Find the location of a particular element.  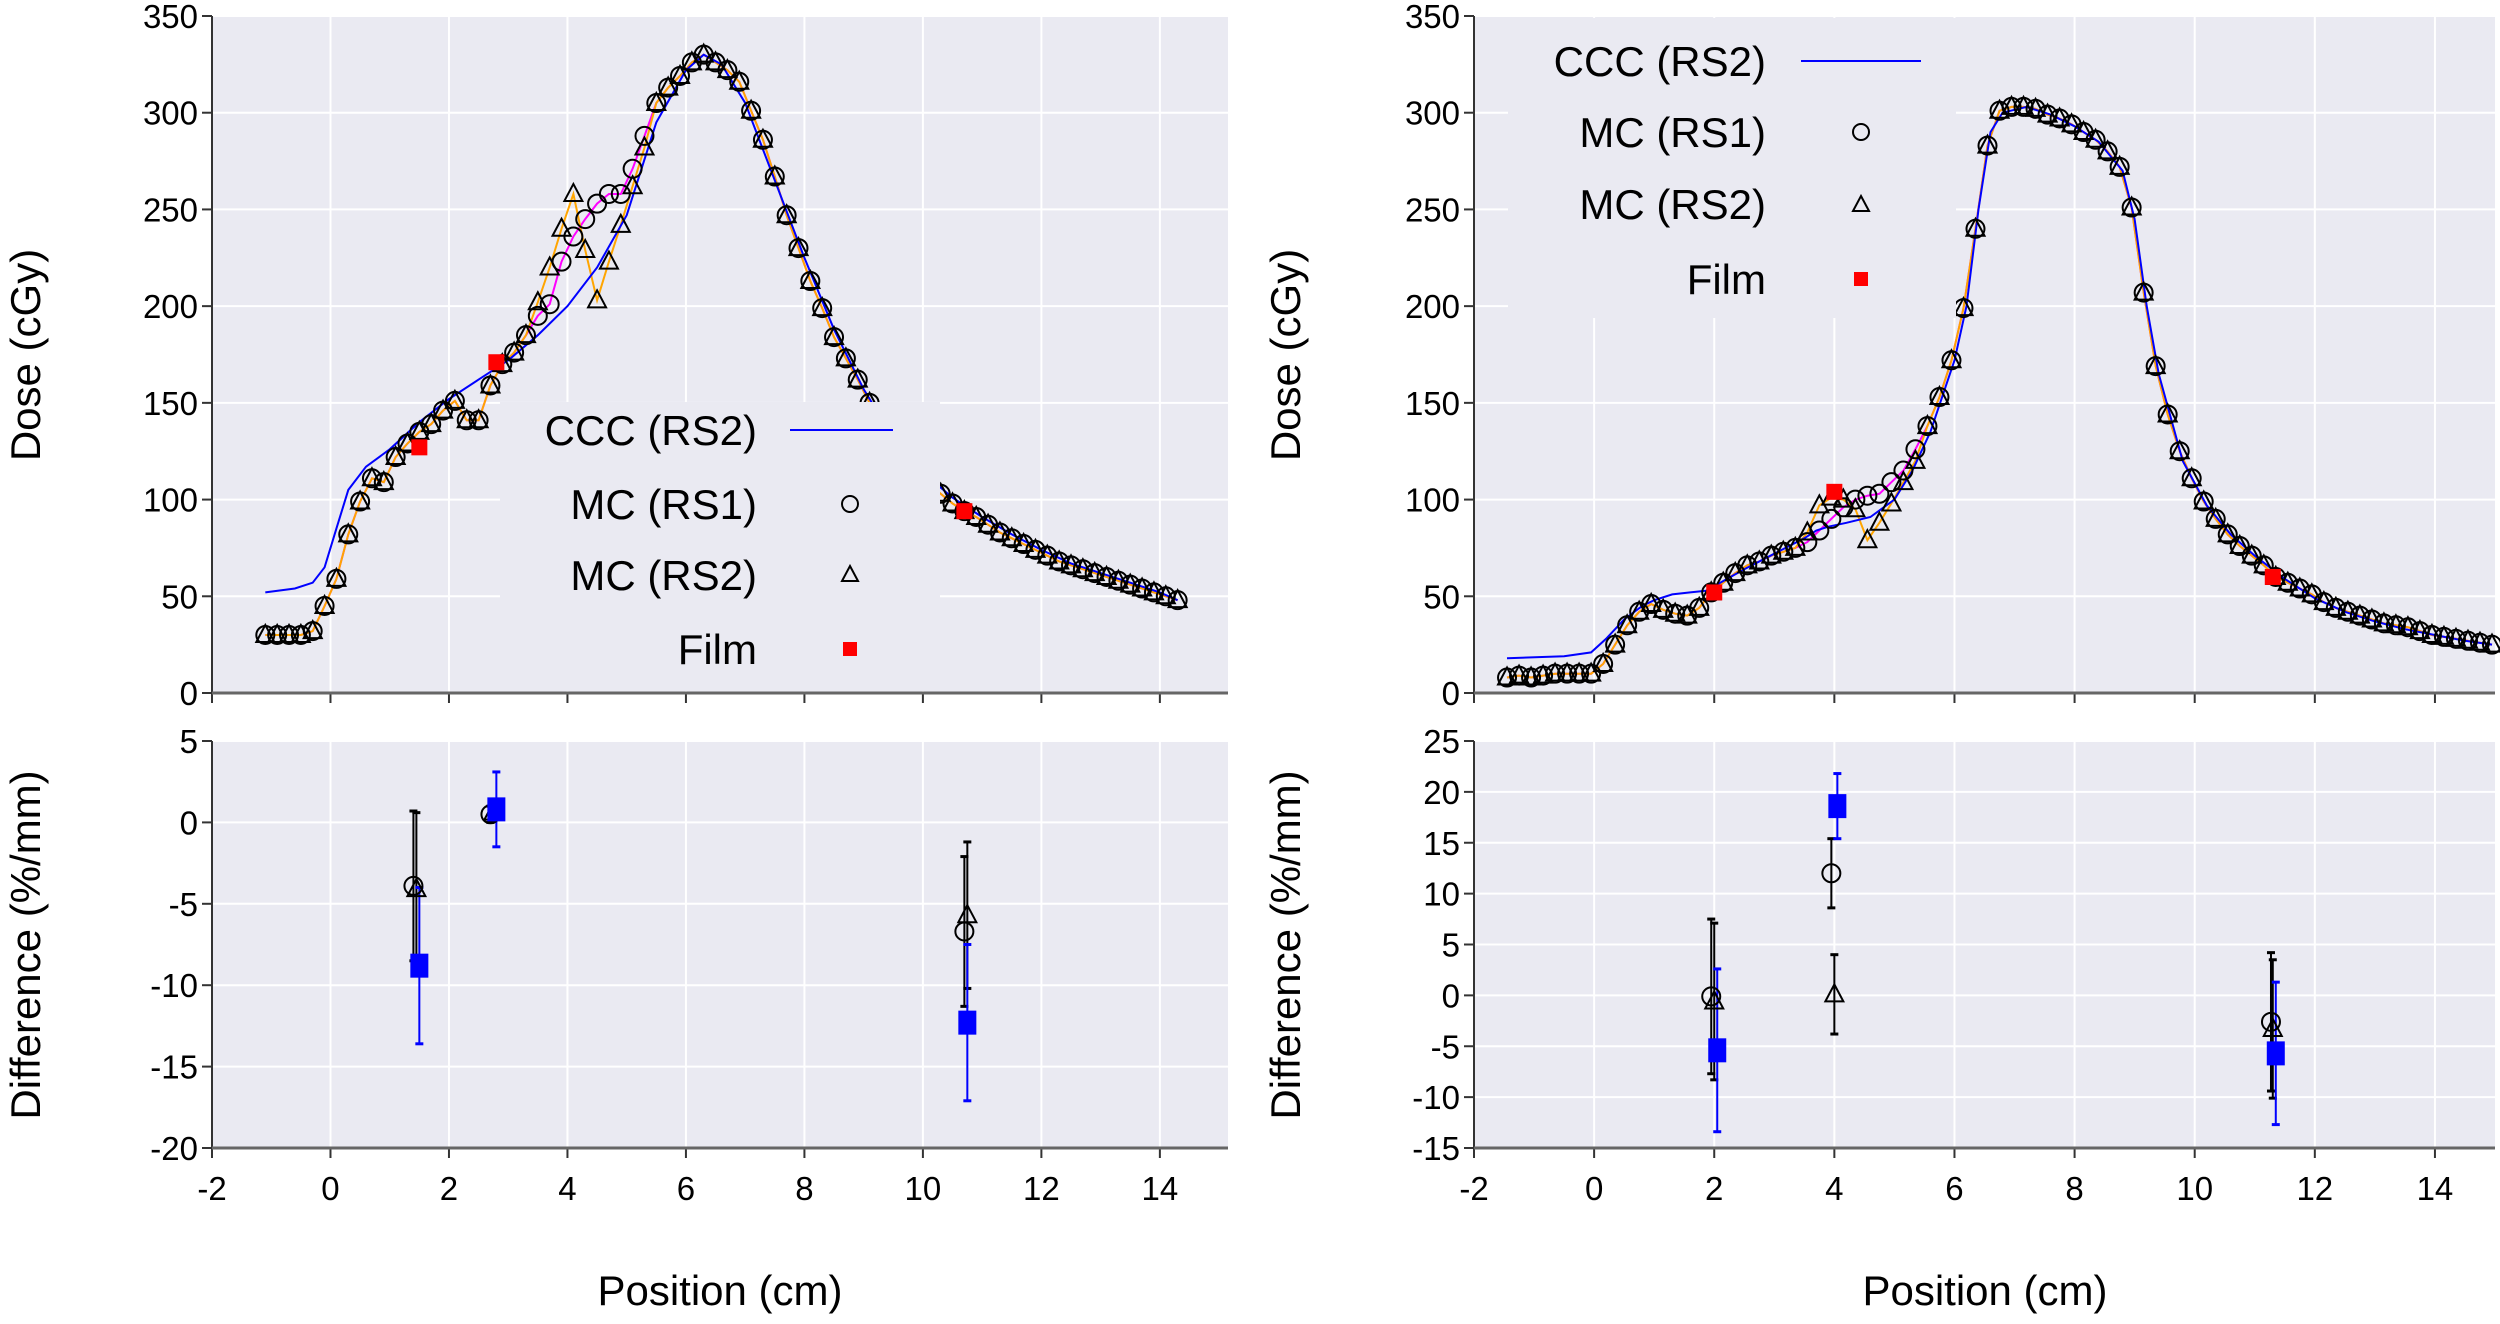

y-tick-label: -10 is located at coordinates (1436, 1097).